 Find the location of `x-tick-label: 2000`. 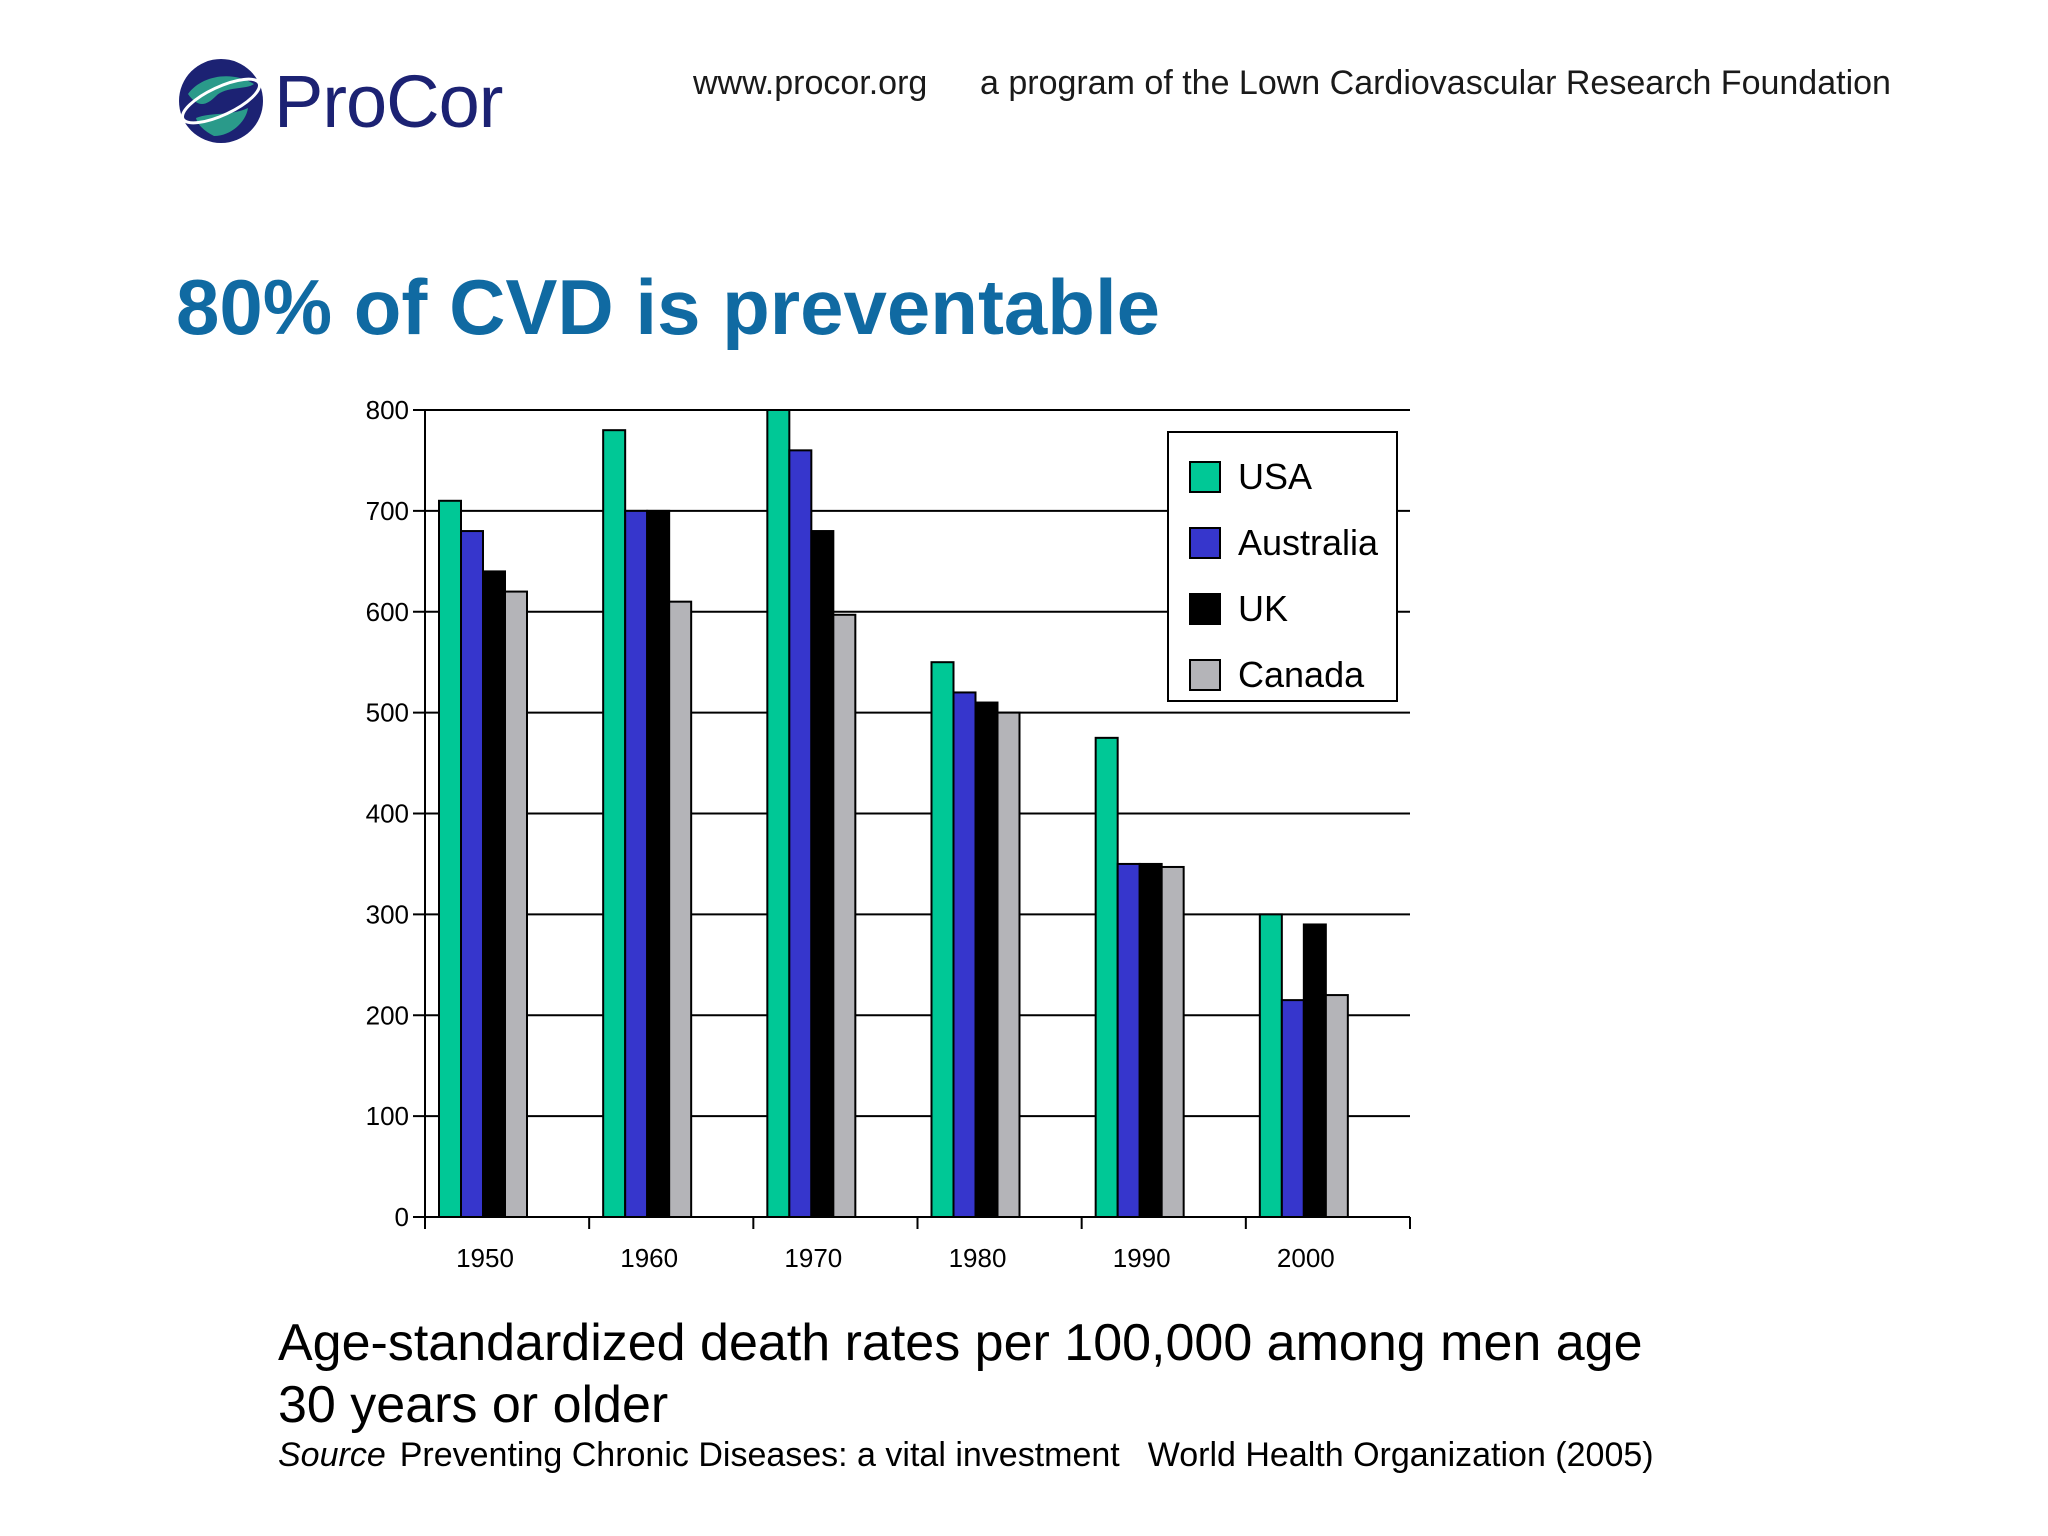

x-tick-label: 2000 is located at coordinates (1306, 1258).